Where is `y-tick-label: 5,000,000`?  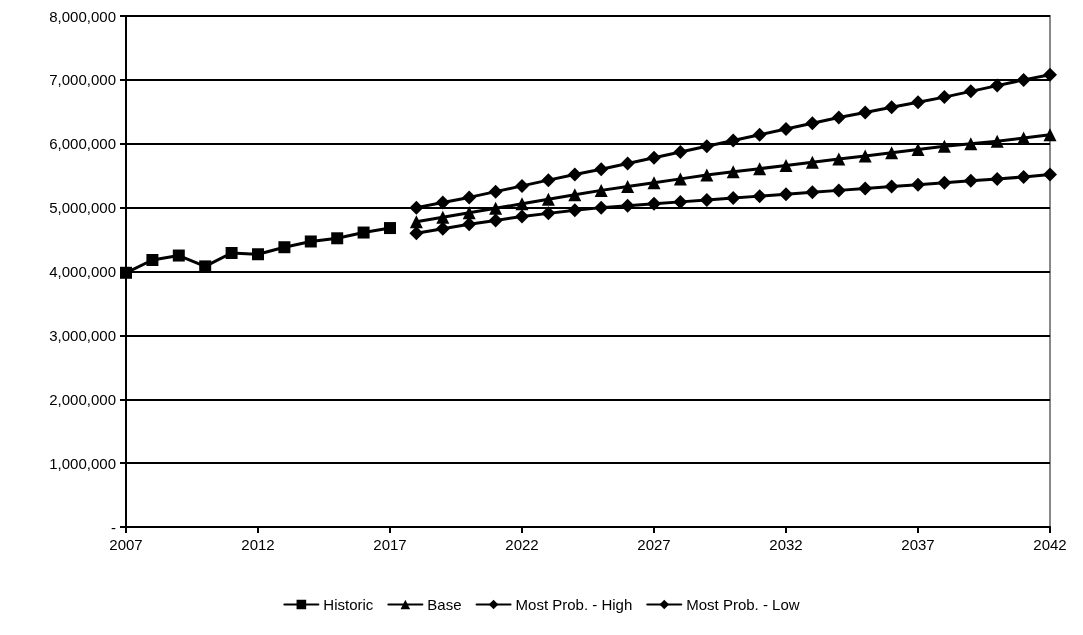
y-tick-label: 5,000,000 is located at coordinates (82, 208).